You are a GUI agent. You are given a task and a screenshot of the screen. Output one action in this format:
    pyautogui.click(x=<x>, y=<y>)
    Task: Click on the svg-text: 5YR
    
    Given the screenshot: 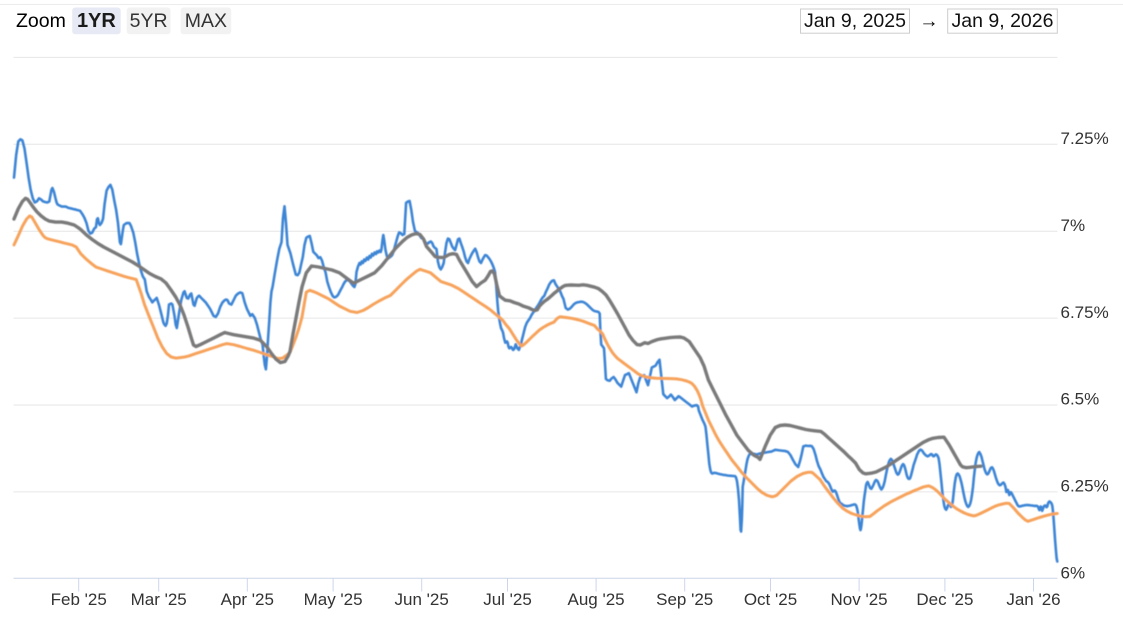 What is the action you would take?
    pyautogui.click(x=149, y=21)
    